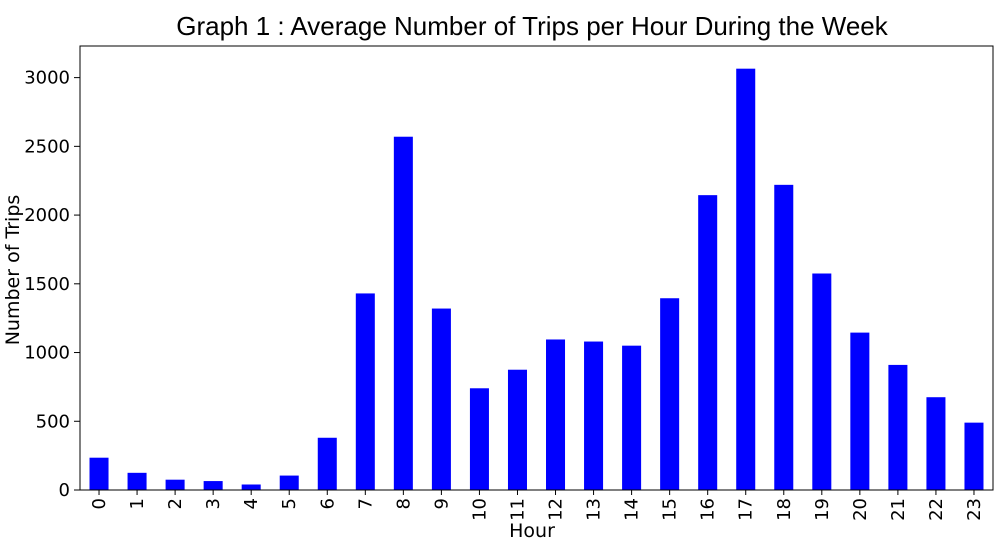 This screenshot has height=541, width=1000. I want to click on x-tick-label: 9, so click(441, 503).